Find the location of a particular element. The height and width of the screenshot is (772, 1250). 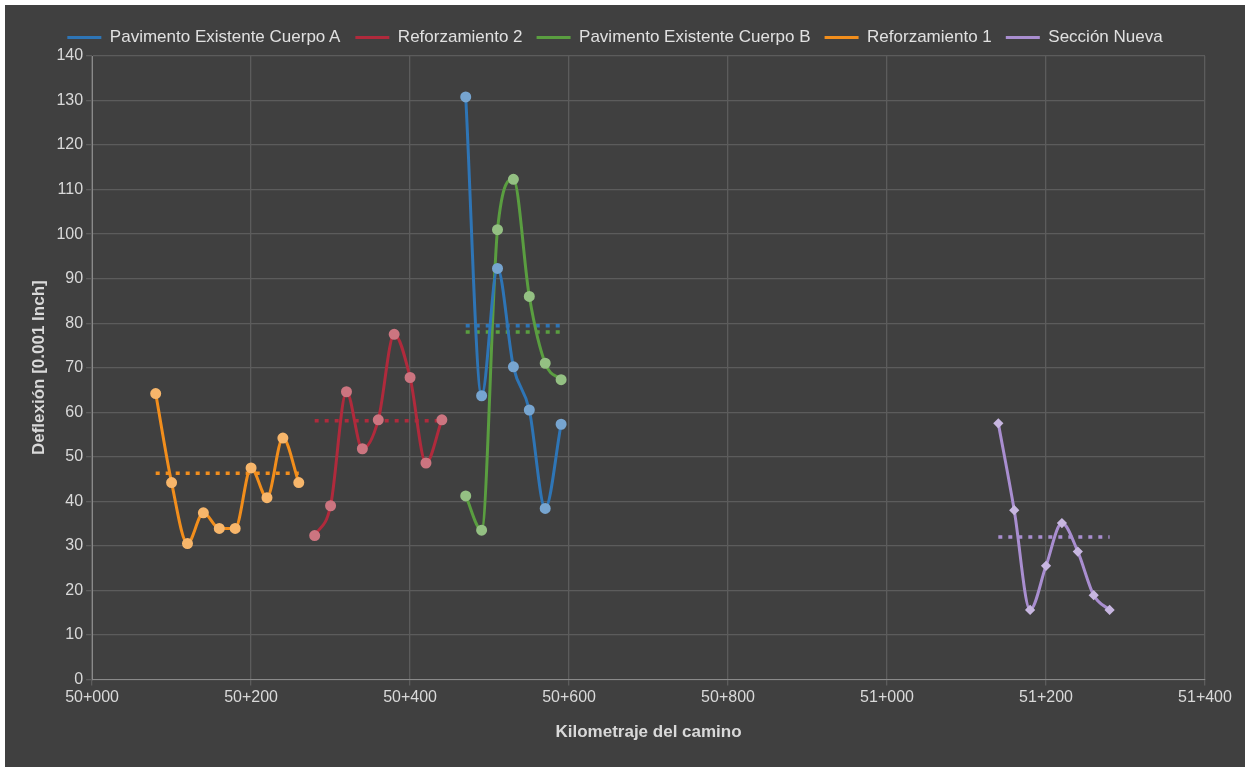

y-tick-label: 30 is located at coordinates (74, 545).